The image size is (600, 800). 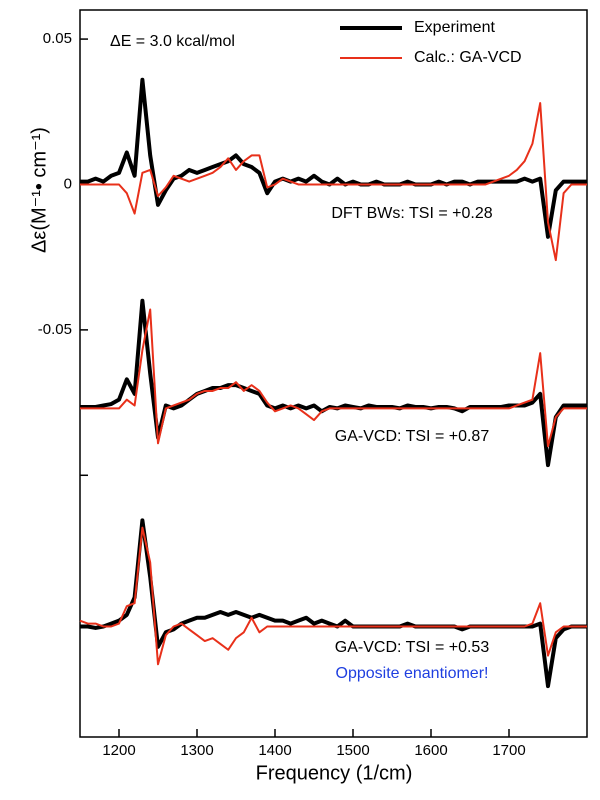 What do you see at coordinates (57, 38) in the screenshot?
I see `y-tick-label: 0.05` at bounding box center [57, 38].